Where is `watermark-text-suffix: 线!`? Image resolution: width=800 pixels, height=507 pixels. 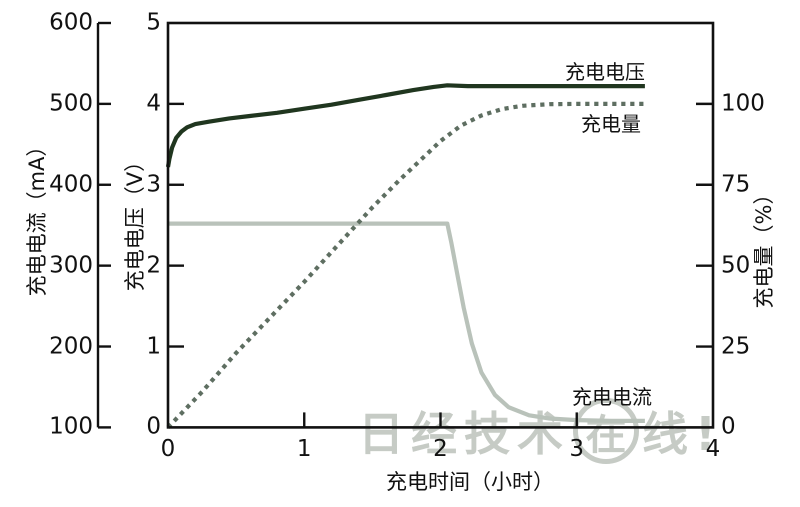 watermark-text-suffix: 线! is located at coordinates (682, 434).